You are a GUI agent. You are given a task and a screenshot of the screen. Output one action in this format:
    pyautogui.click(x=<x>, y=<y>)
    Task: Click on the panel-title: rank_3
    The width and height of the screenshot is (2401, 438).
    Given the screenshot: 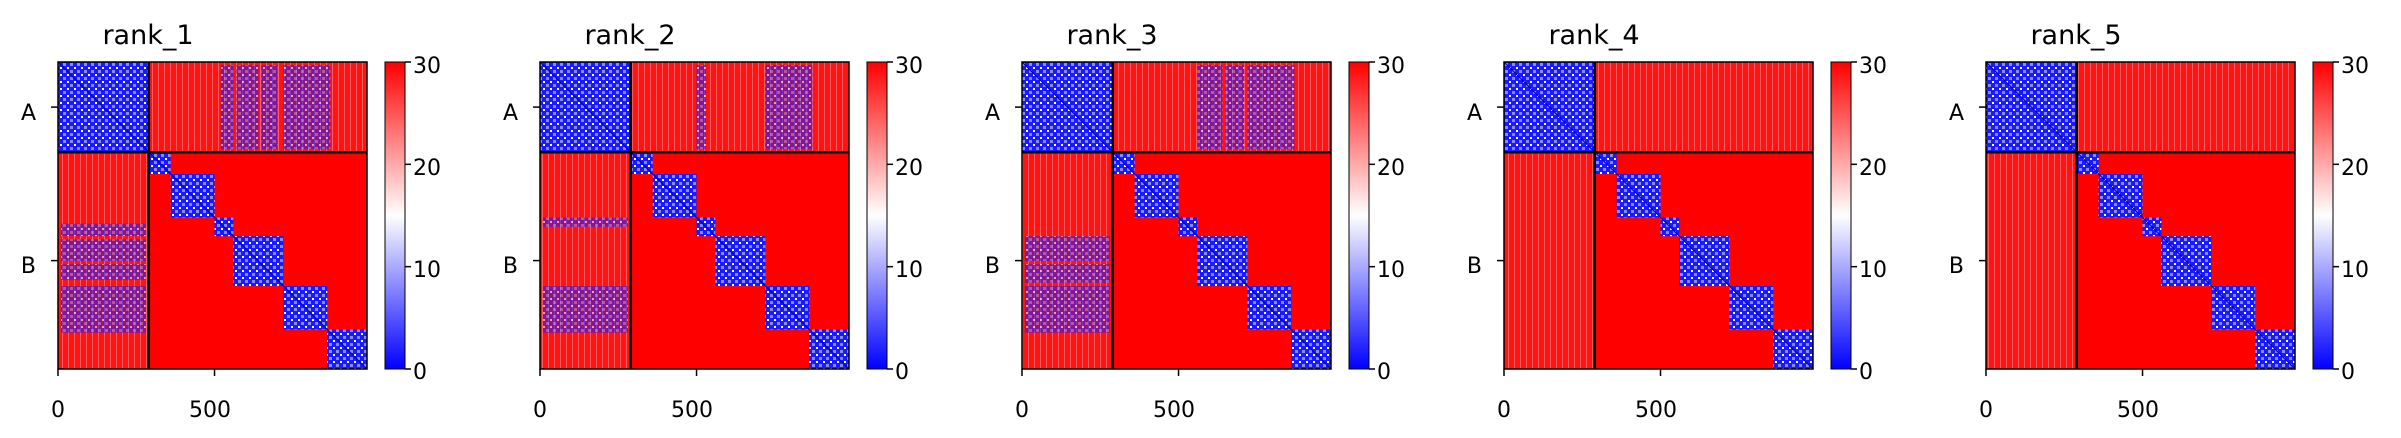 What is the action you would take?
    pyautogui.click(x=1111, y=35)
    